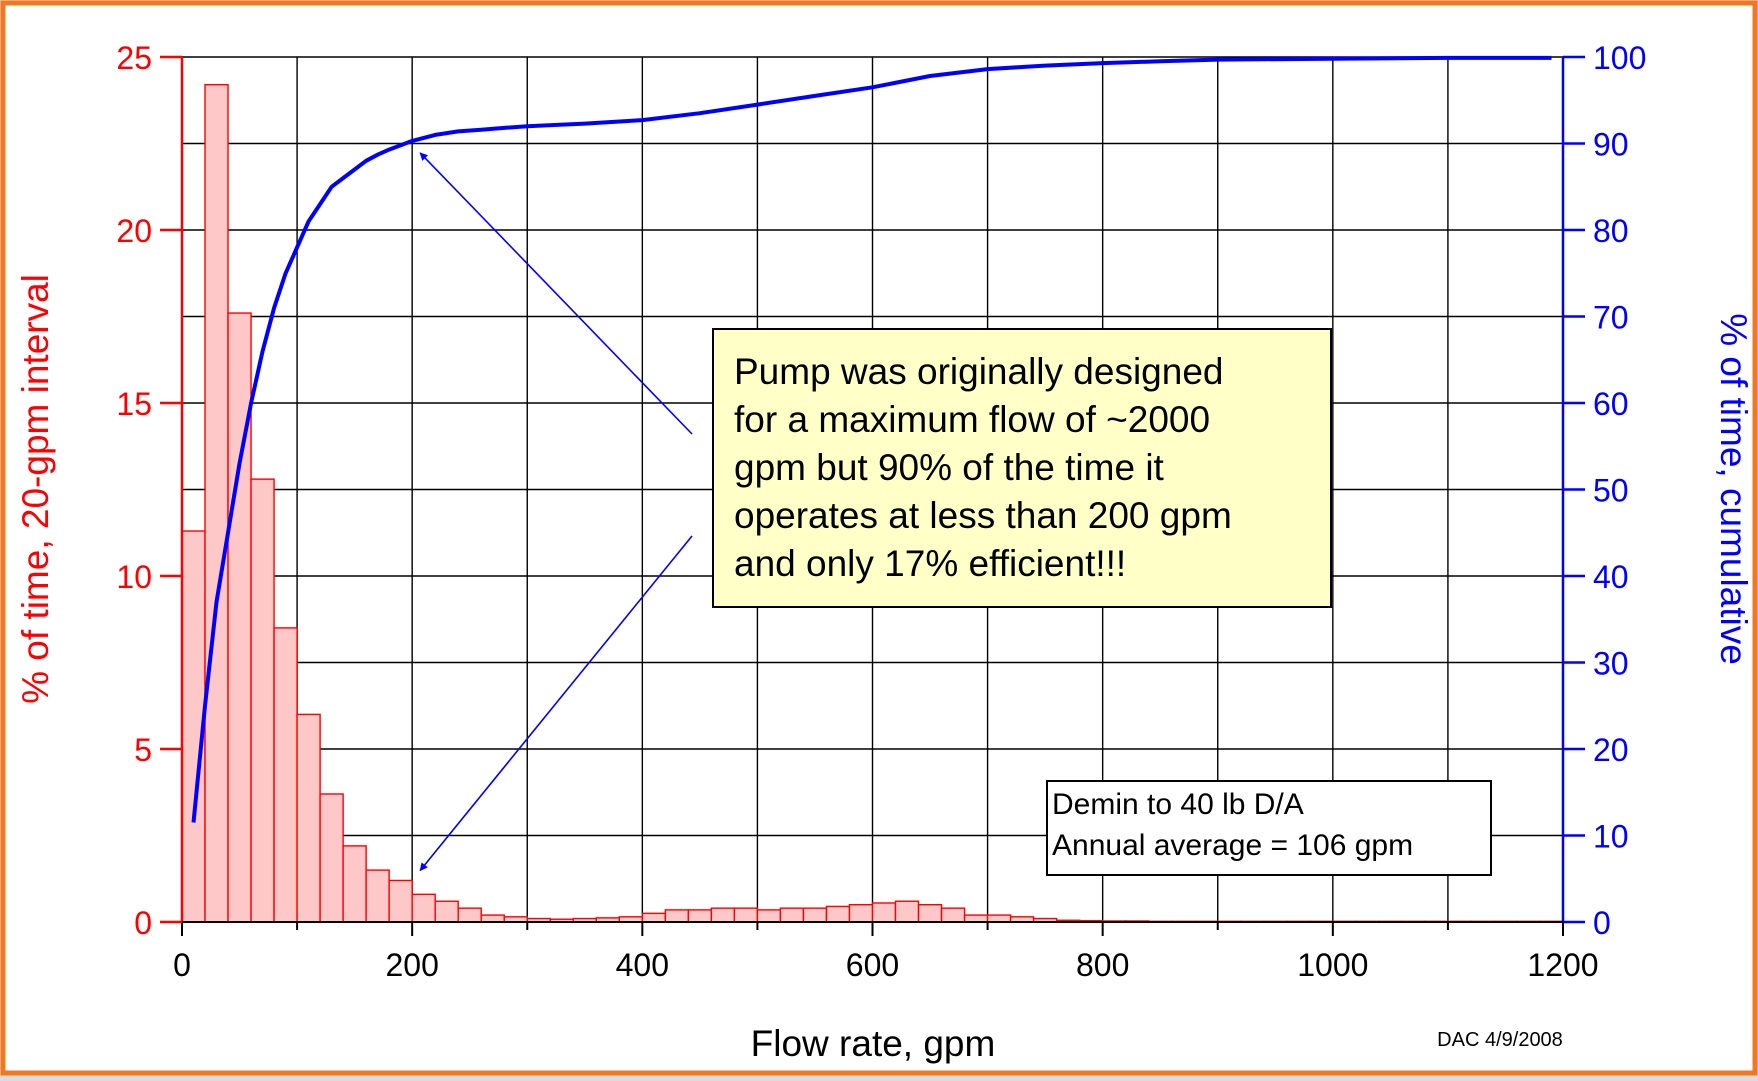  What do you see at coordinates (1611, 491) in the screenshot?
I see `right-y-tick-label: 50` at bounding box center [1611, 491].